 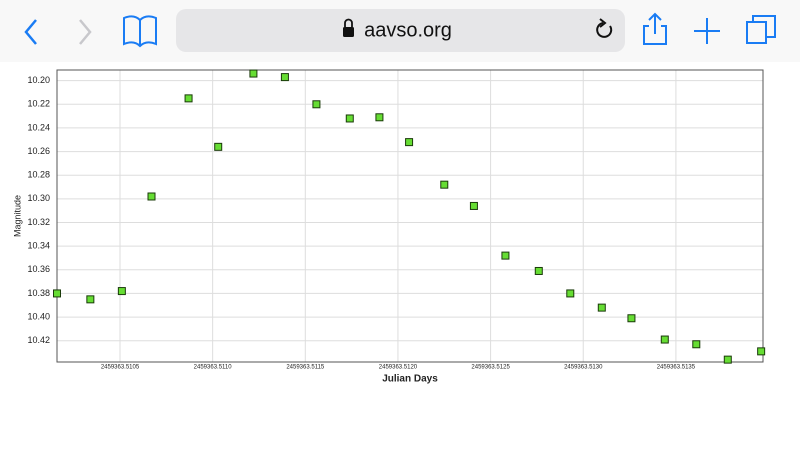 I want to click on x-axis-label: Julian Days, so click(x=410, y=379).